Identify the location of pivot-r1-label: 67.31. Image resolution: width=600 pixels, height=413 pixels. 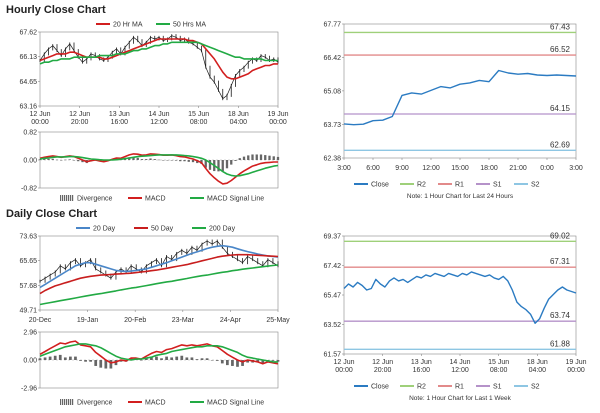
(560, 261).